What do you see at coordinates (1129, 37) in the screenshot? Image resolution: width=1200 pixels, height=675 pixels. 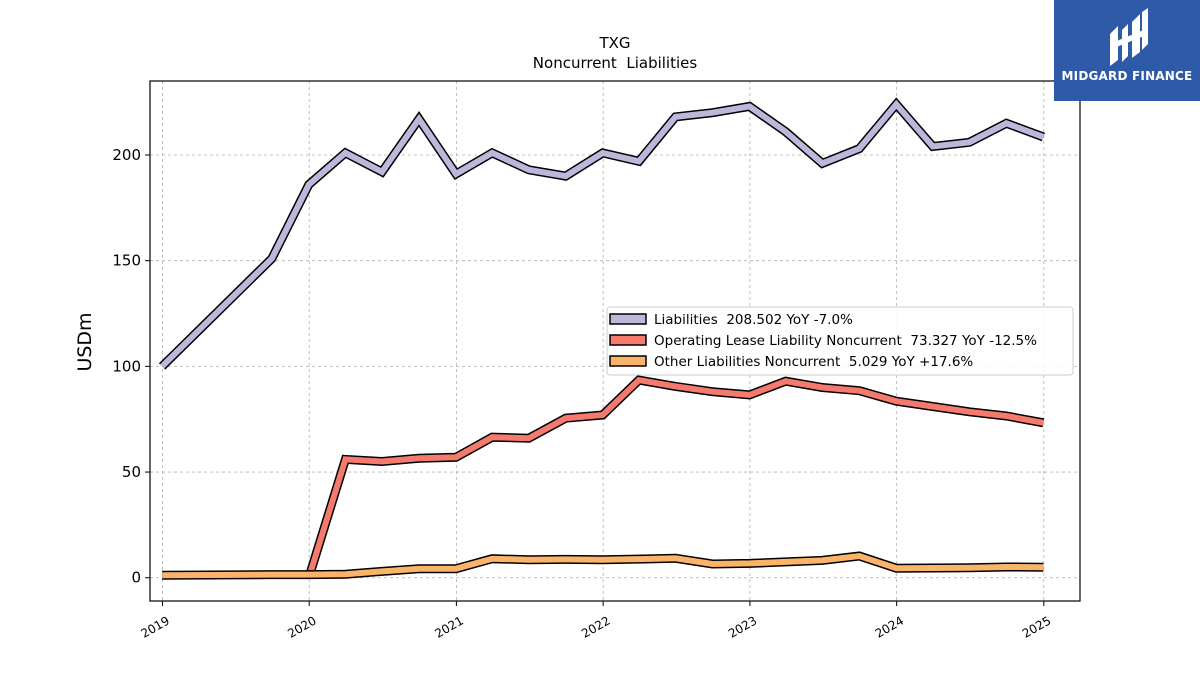 I see `logo-mark-icon` at bounding box center [1129, 37].